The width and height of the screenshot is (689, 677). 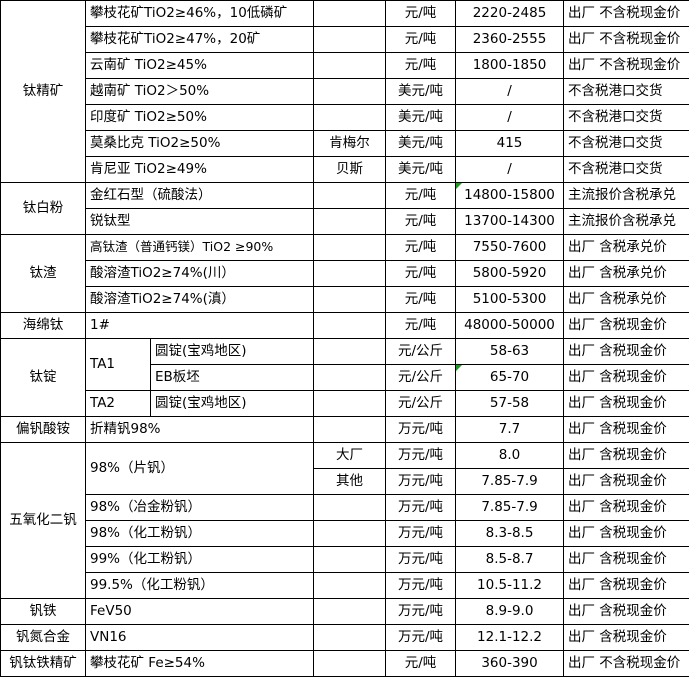 What do you see at coordinates (626, 247) in the screenshot?
I see `note-cell: 出厂 含税承兑价` at bounding box center [626, 247].